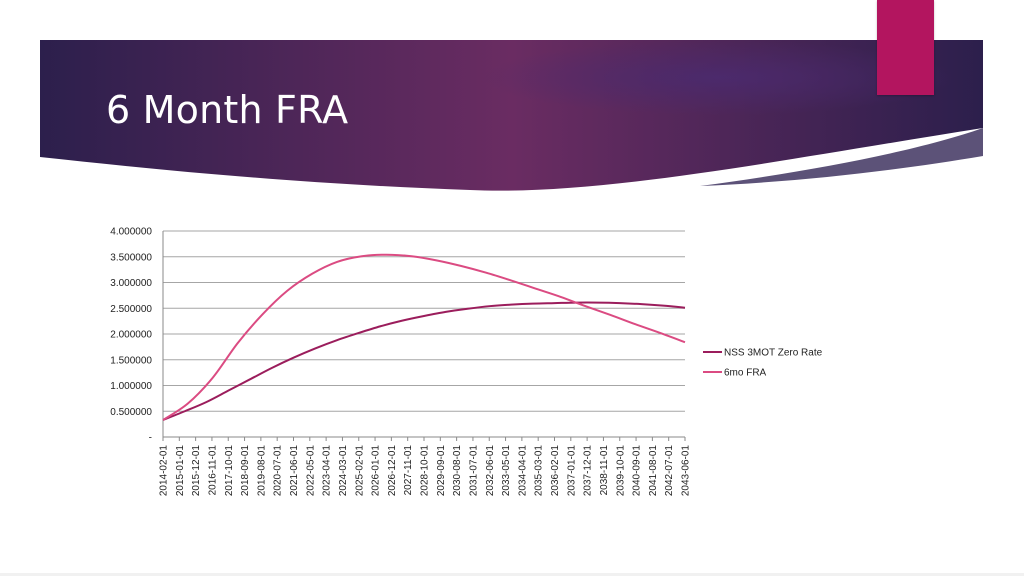 The width and height of the screenshot is (1024, 576). What do you see at coordinates (131, 360) in the screenshot?
I see `y-tick-label: 1.500000` at bounding box center [131, 360].